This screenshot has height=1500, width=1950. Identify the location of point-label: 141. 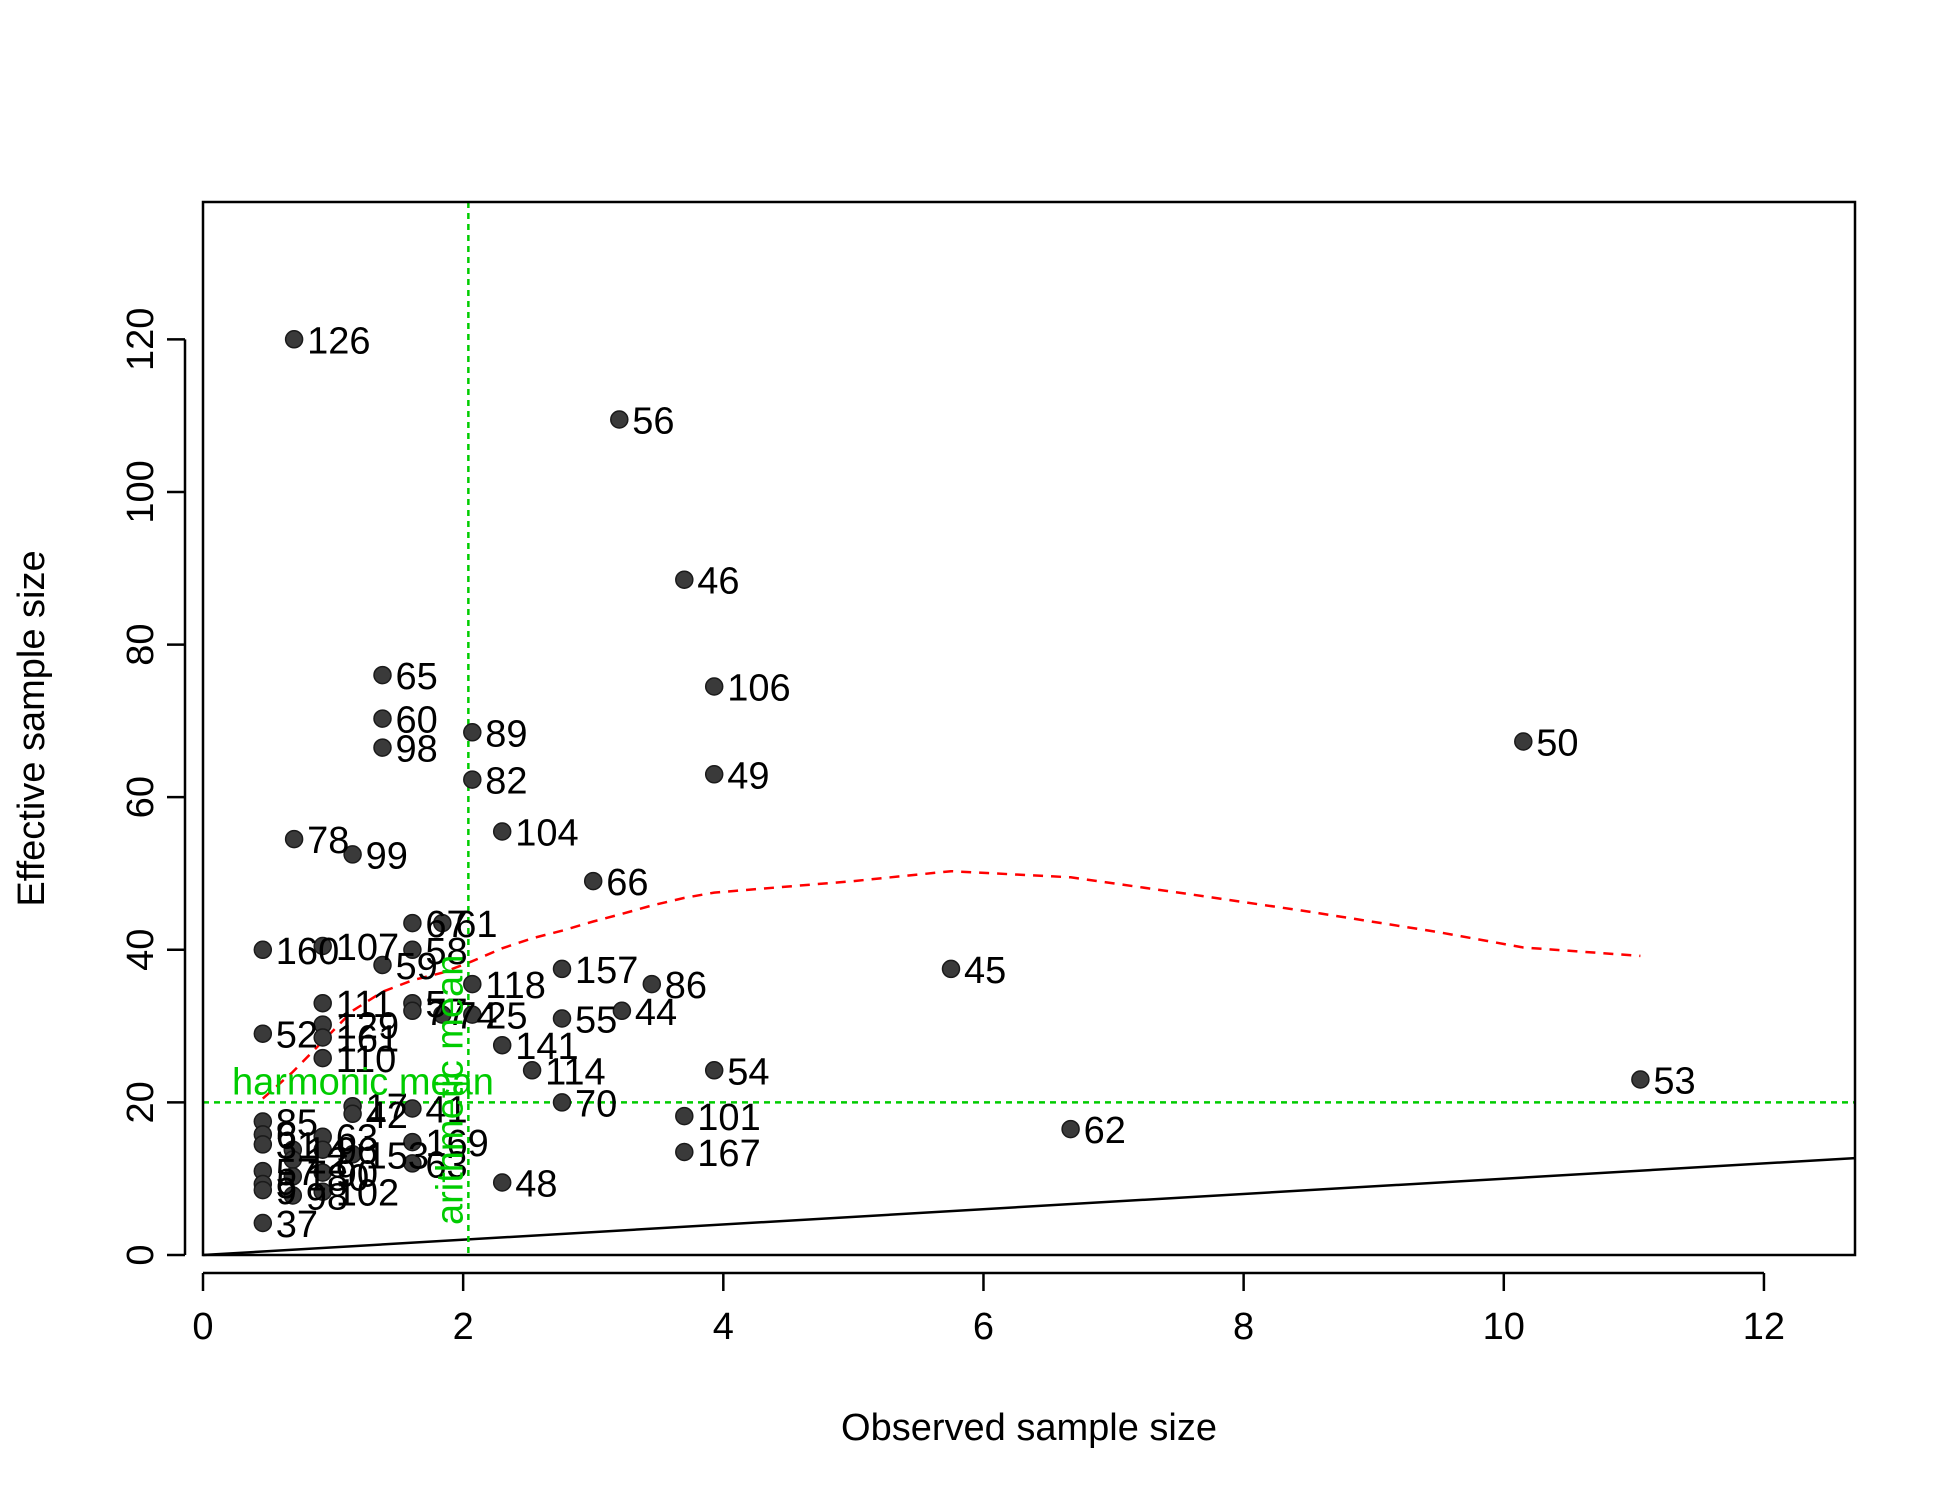
(546, 1047).